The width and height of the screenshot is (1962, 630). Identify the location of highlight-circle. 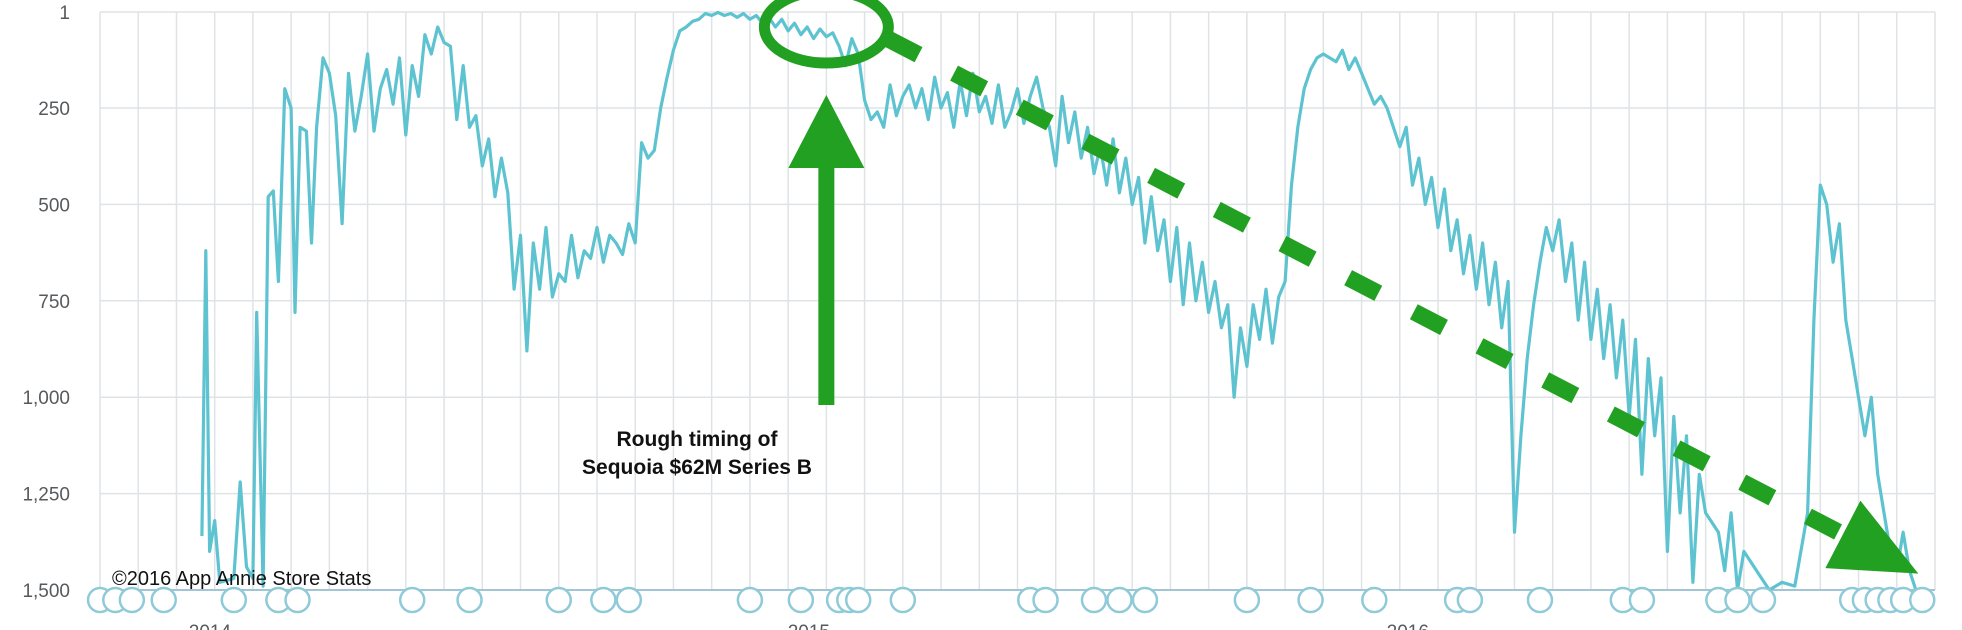
(826, 34).